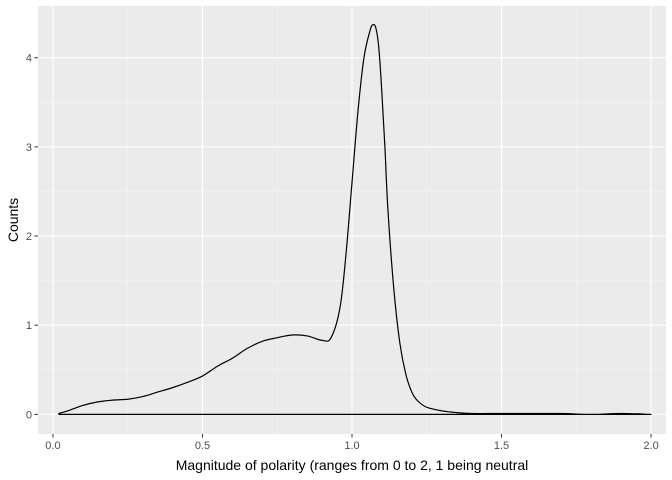 The height and width of the screenshot is (480, 672). I want to click on x-tick-label: 0.5, so click(202, 446).